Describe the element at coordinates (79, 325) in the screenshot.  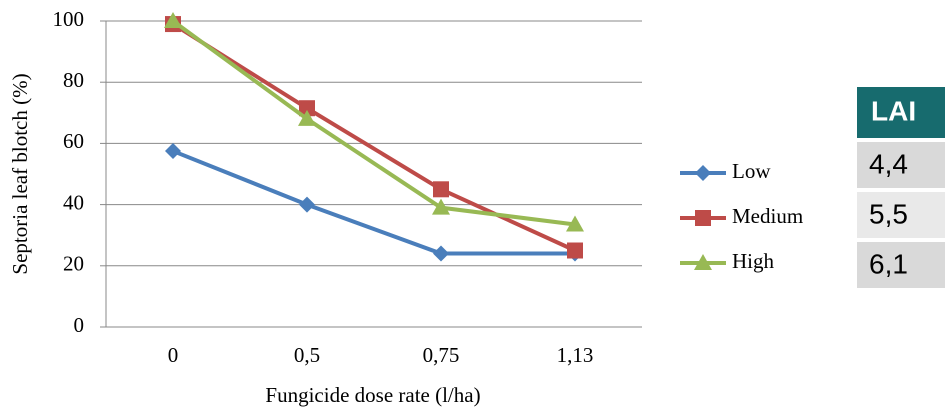
I see `y-tick-label: 0` at that location.